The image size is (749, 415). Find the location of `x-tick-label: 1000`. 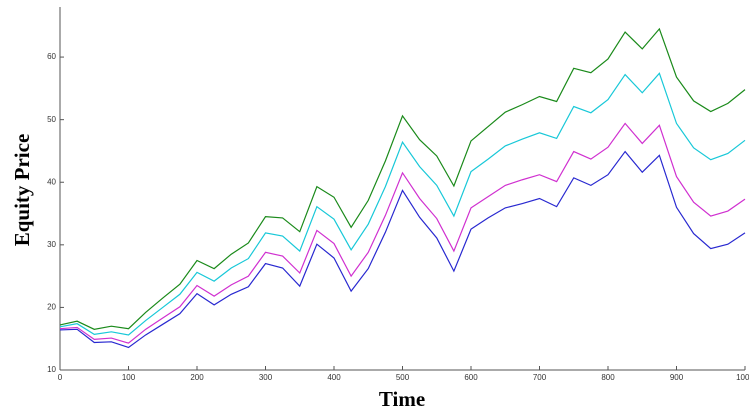

x-tick-label: 1000 is located at coordinates (742, 377).